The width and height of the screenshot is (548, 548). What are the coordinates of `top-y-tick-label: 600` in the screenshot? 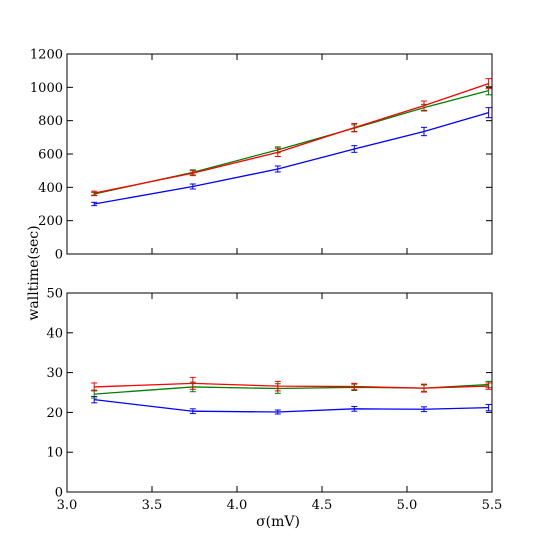 It's located at (50, 155).